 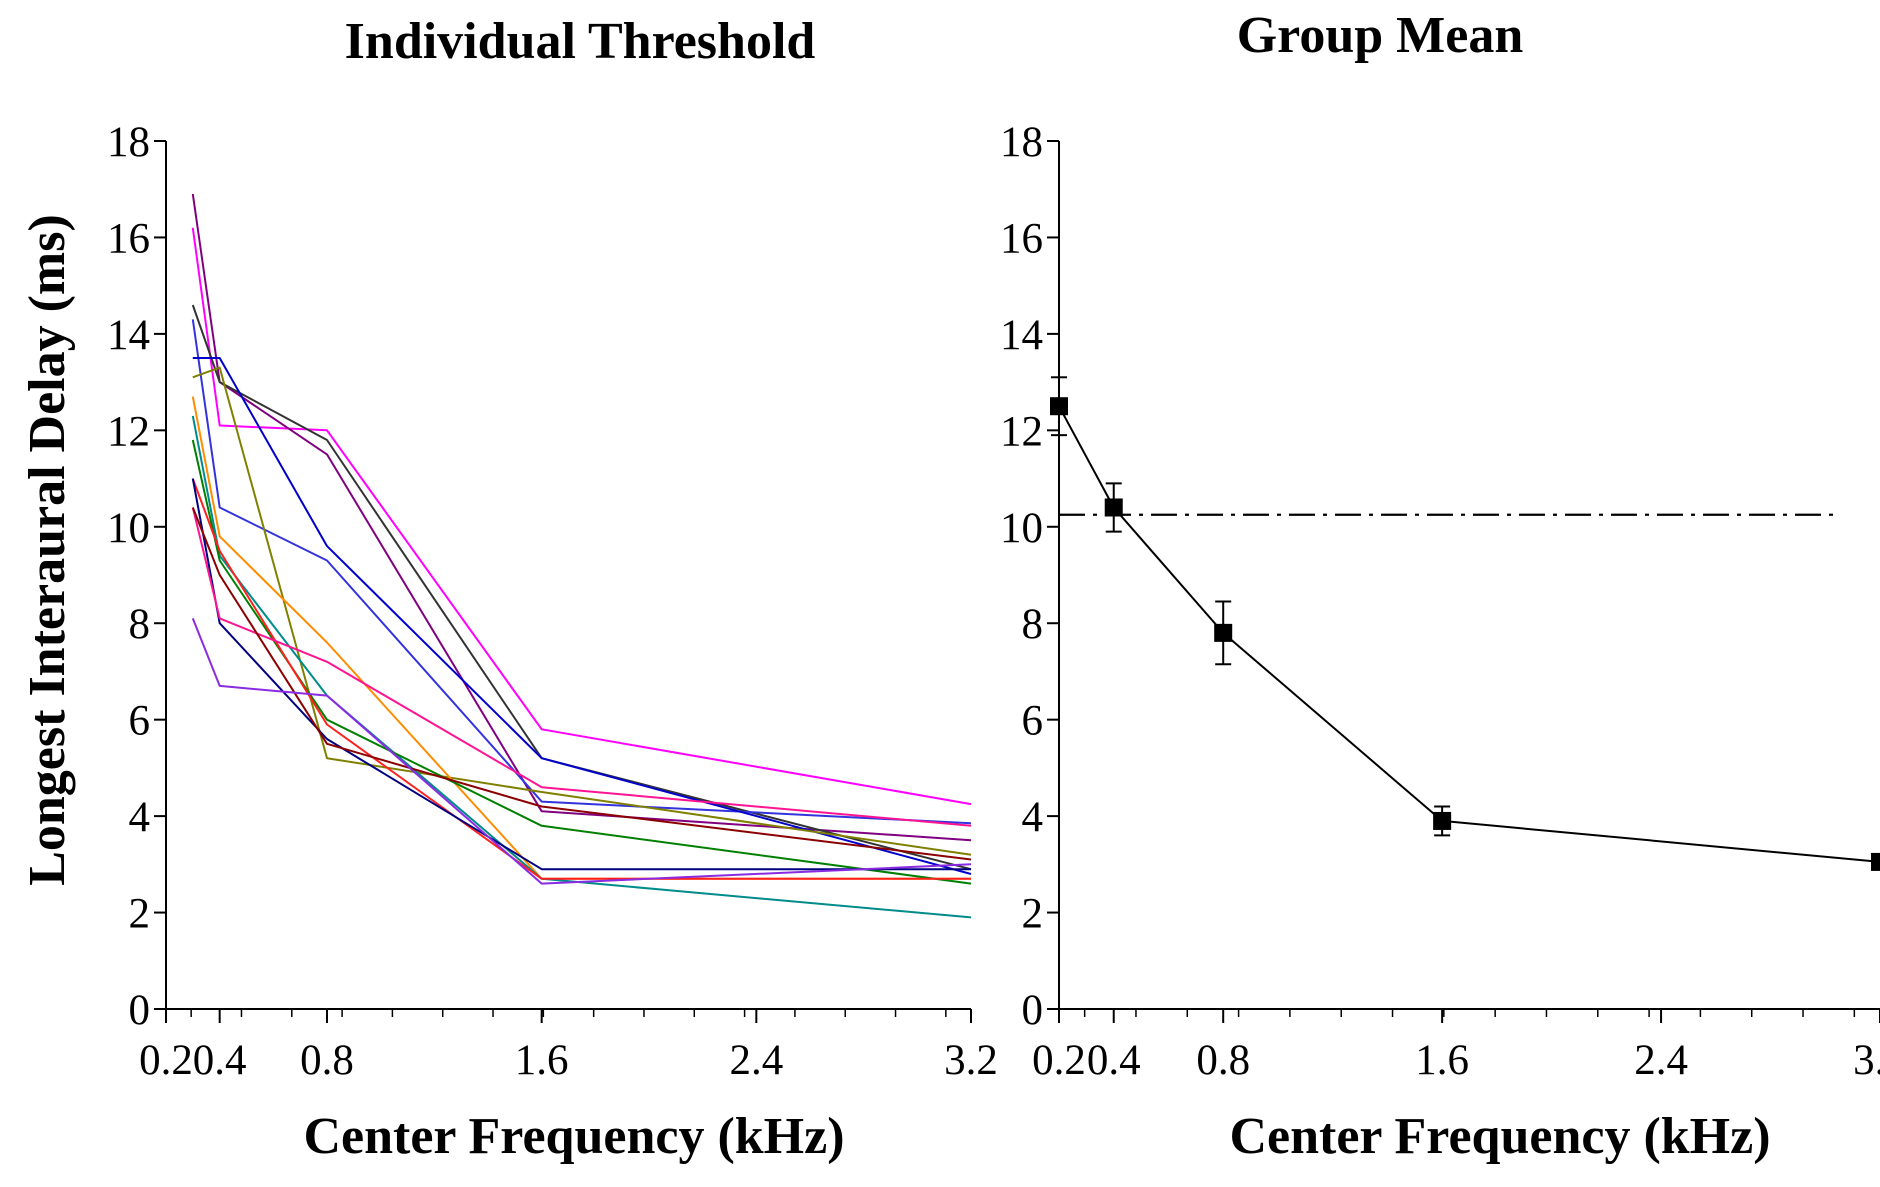 I want to click on left-y-tick-label: 14, so click(x=128, y=335).